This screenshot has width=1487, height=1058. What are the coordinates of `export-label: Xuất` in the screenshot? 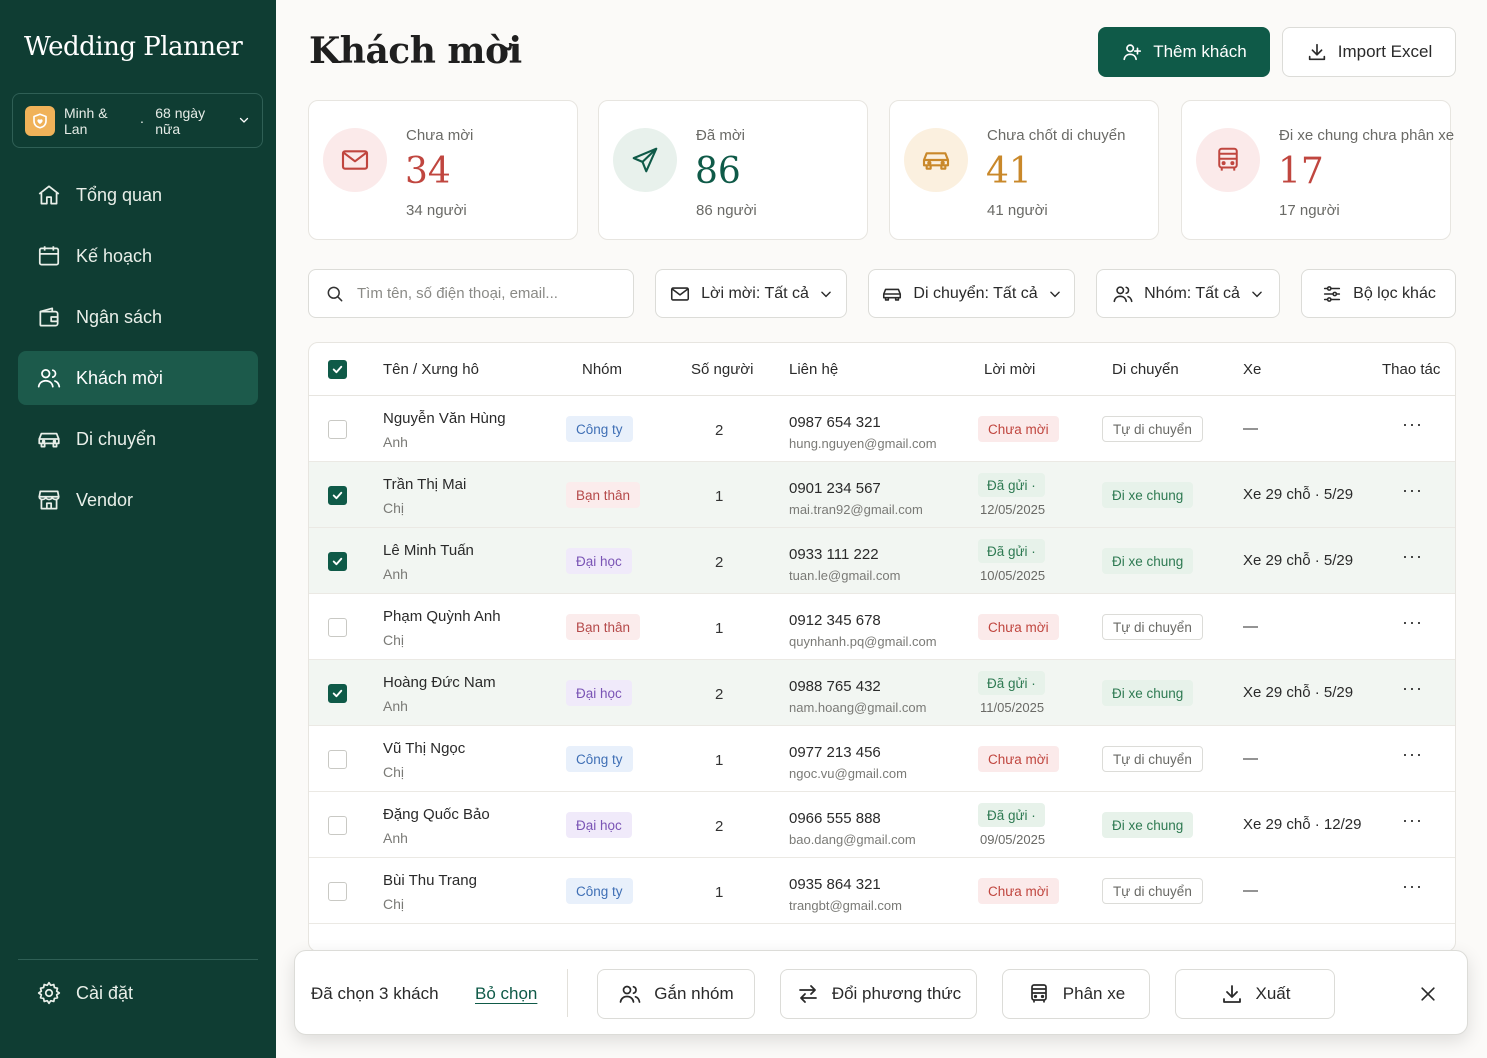 It's located at (1273, 993).